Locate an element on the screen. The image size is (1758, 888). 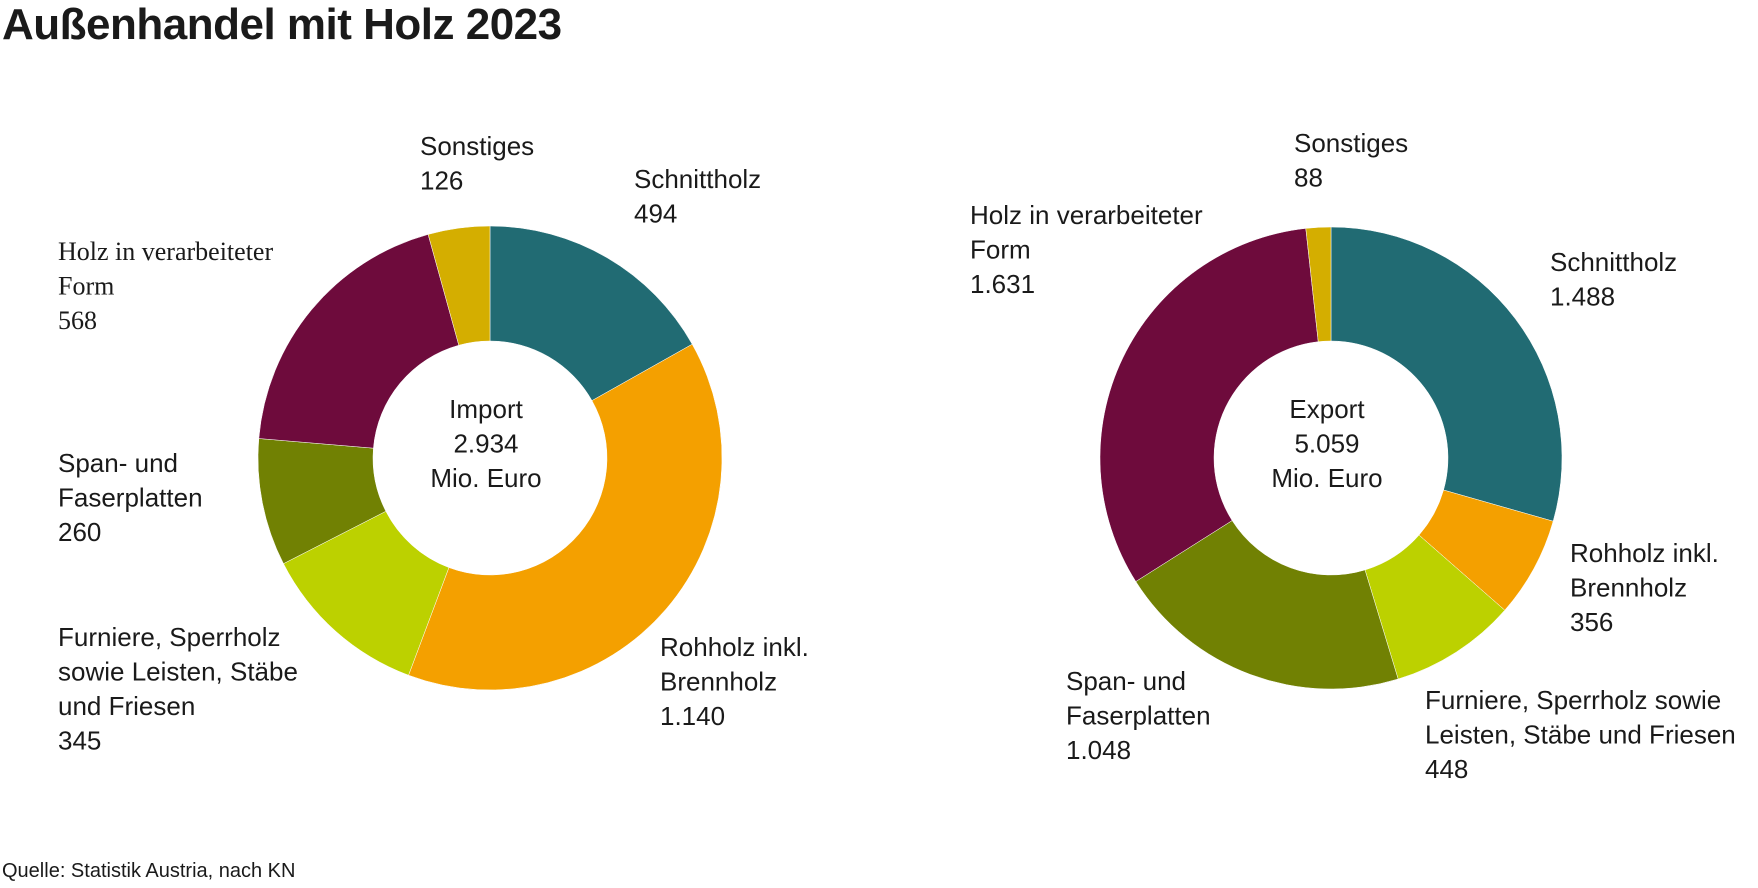
slice-label: Holz in verarbeiteter Form 568 is located at coordinates (165, 286).